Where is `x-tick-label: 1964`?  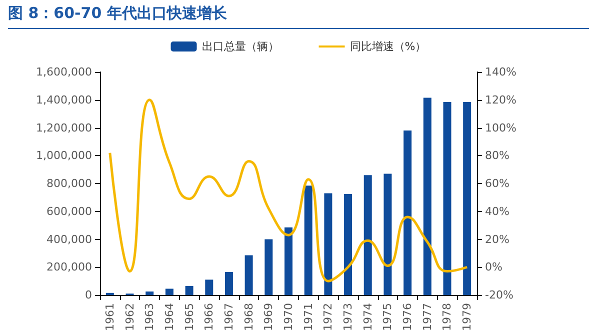 x-tick-label: 1964 is located at coordinates (169, 317).